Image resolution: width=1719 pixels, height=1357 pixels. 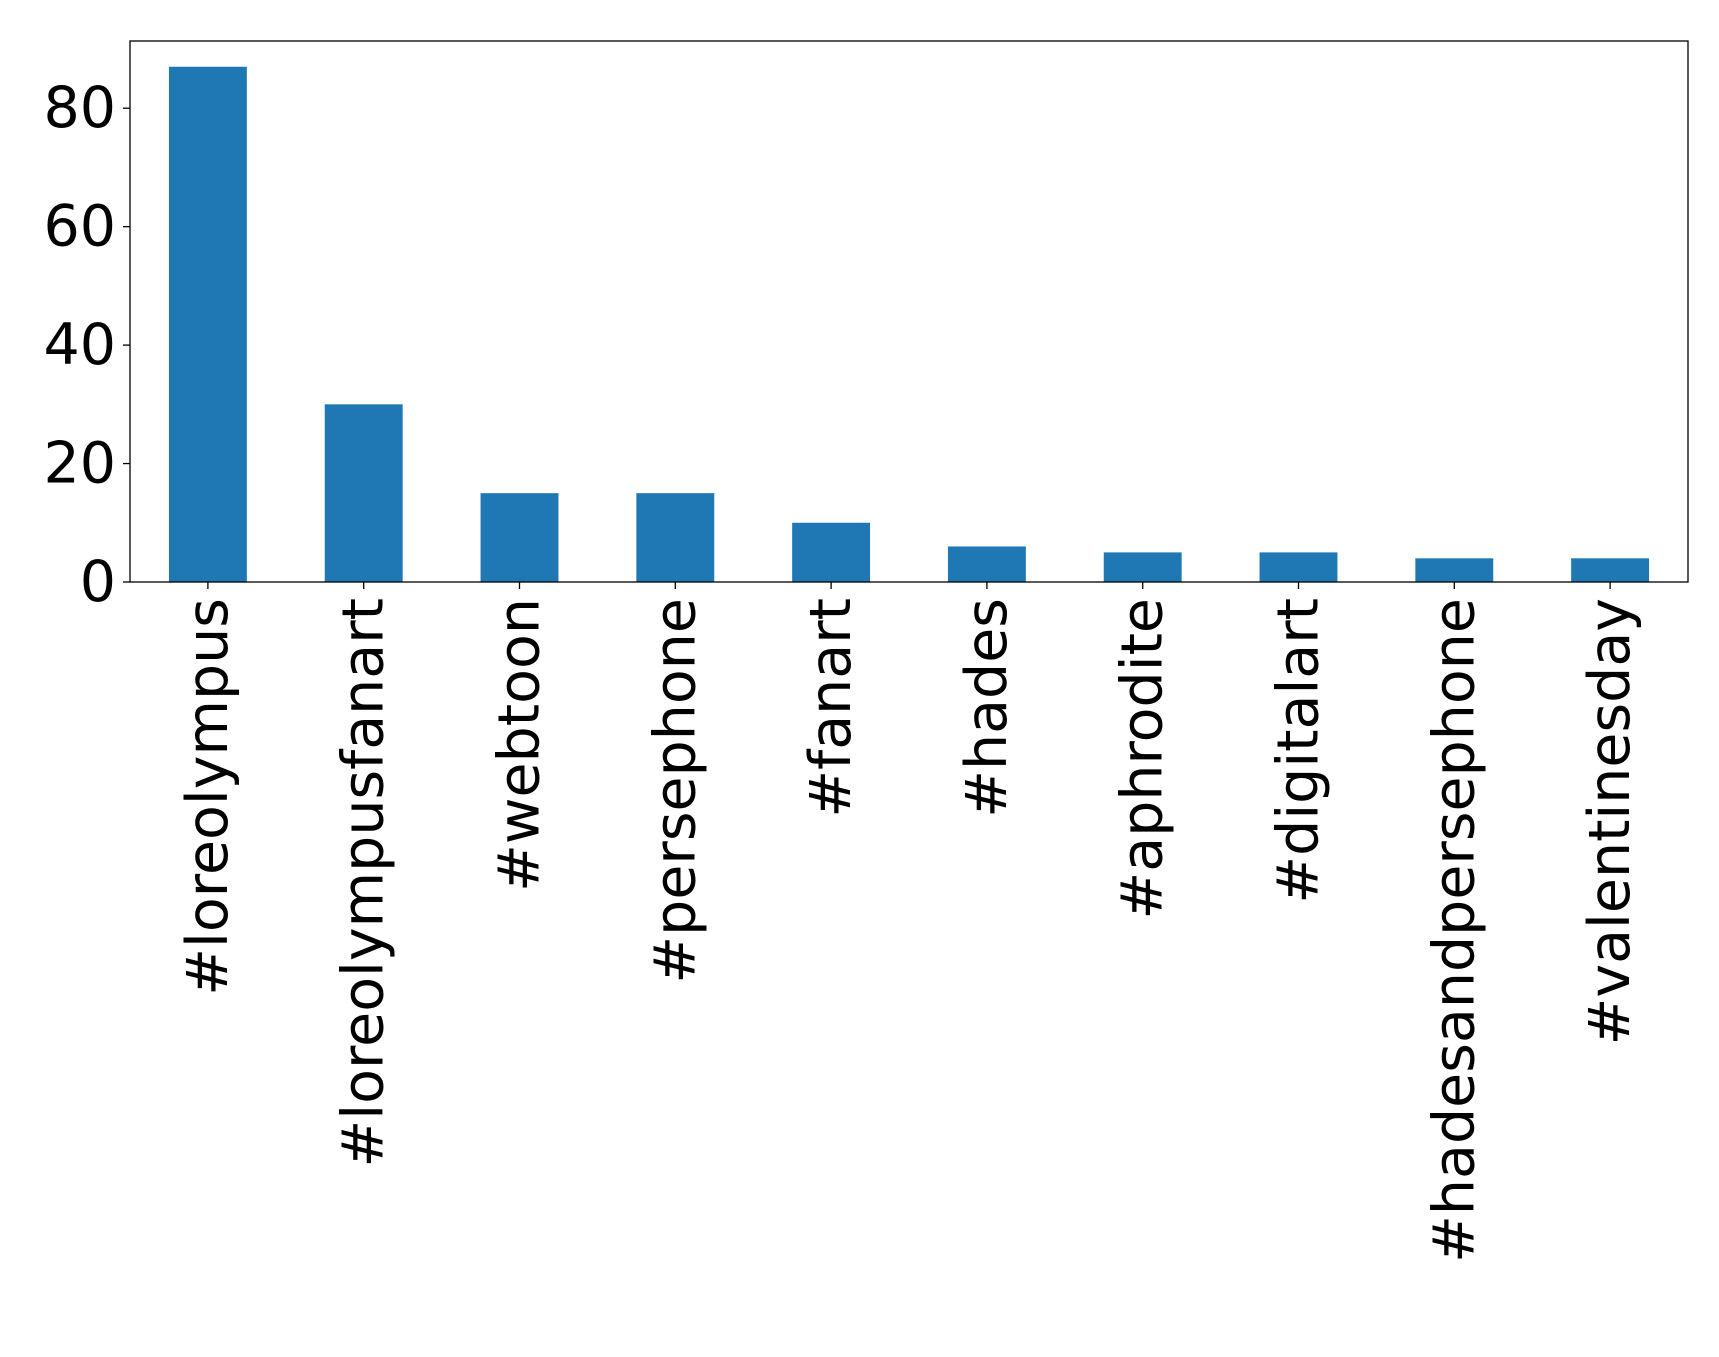 What do you see at coordinates (1454, 930) in the screenshot?
I see `x-tick-label: #hadesandpersephone` at bounding box center [1454, 930].